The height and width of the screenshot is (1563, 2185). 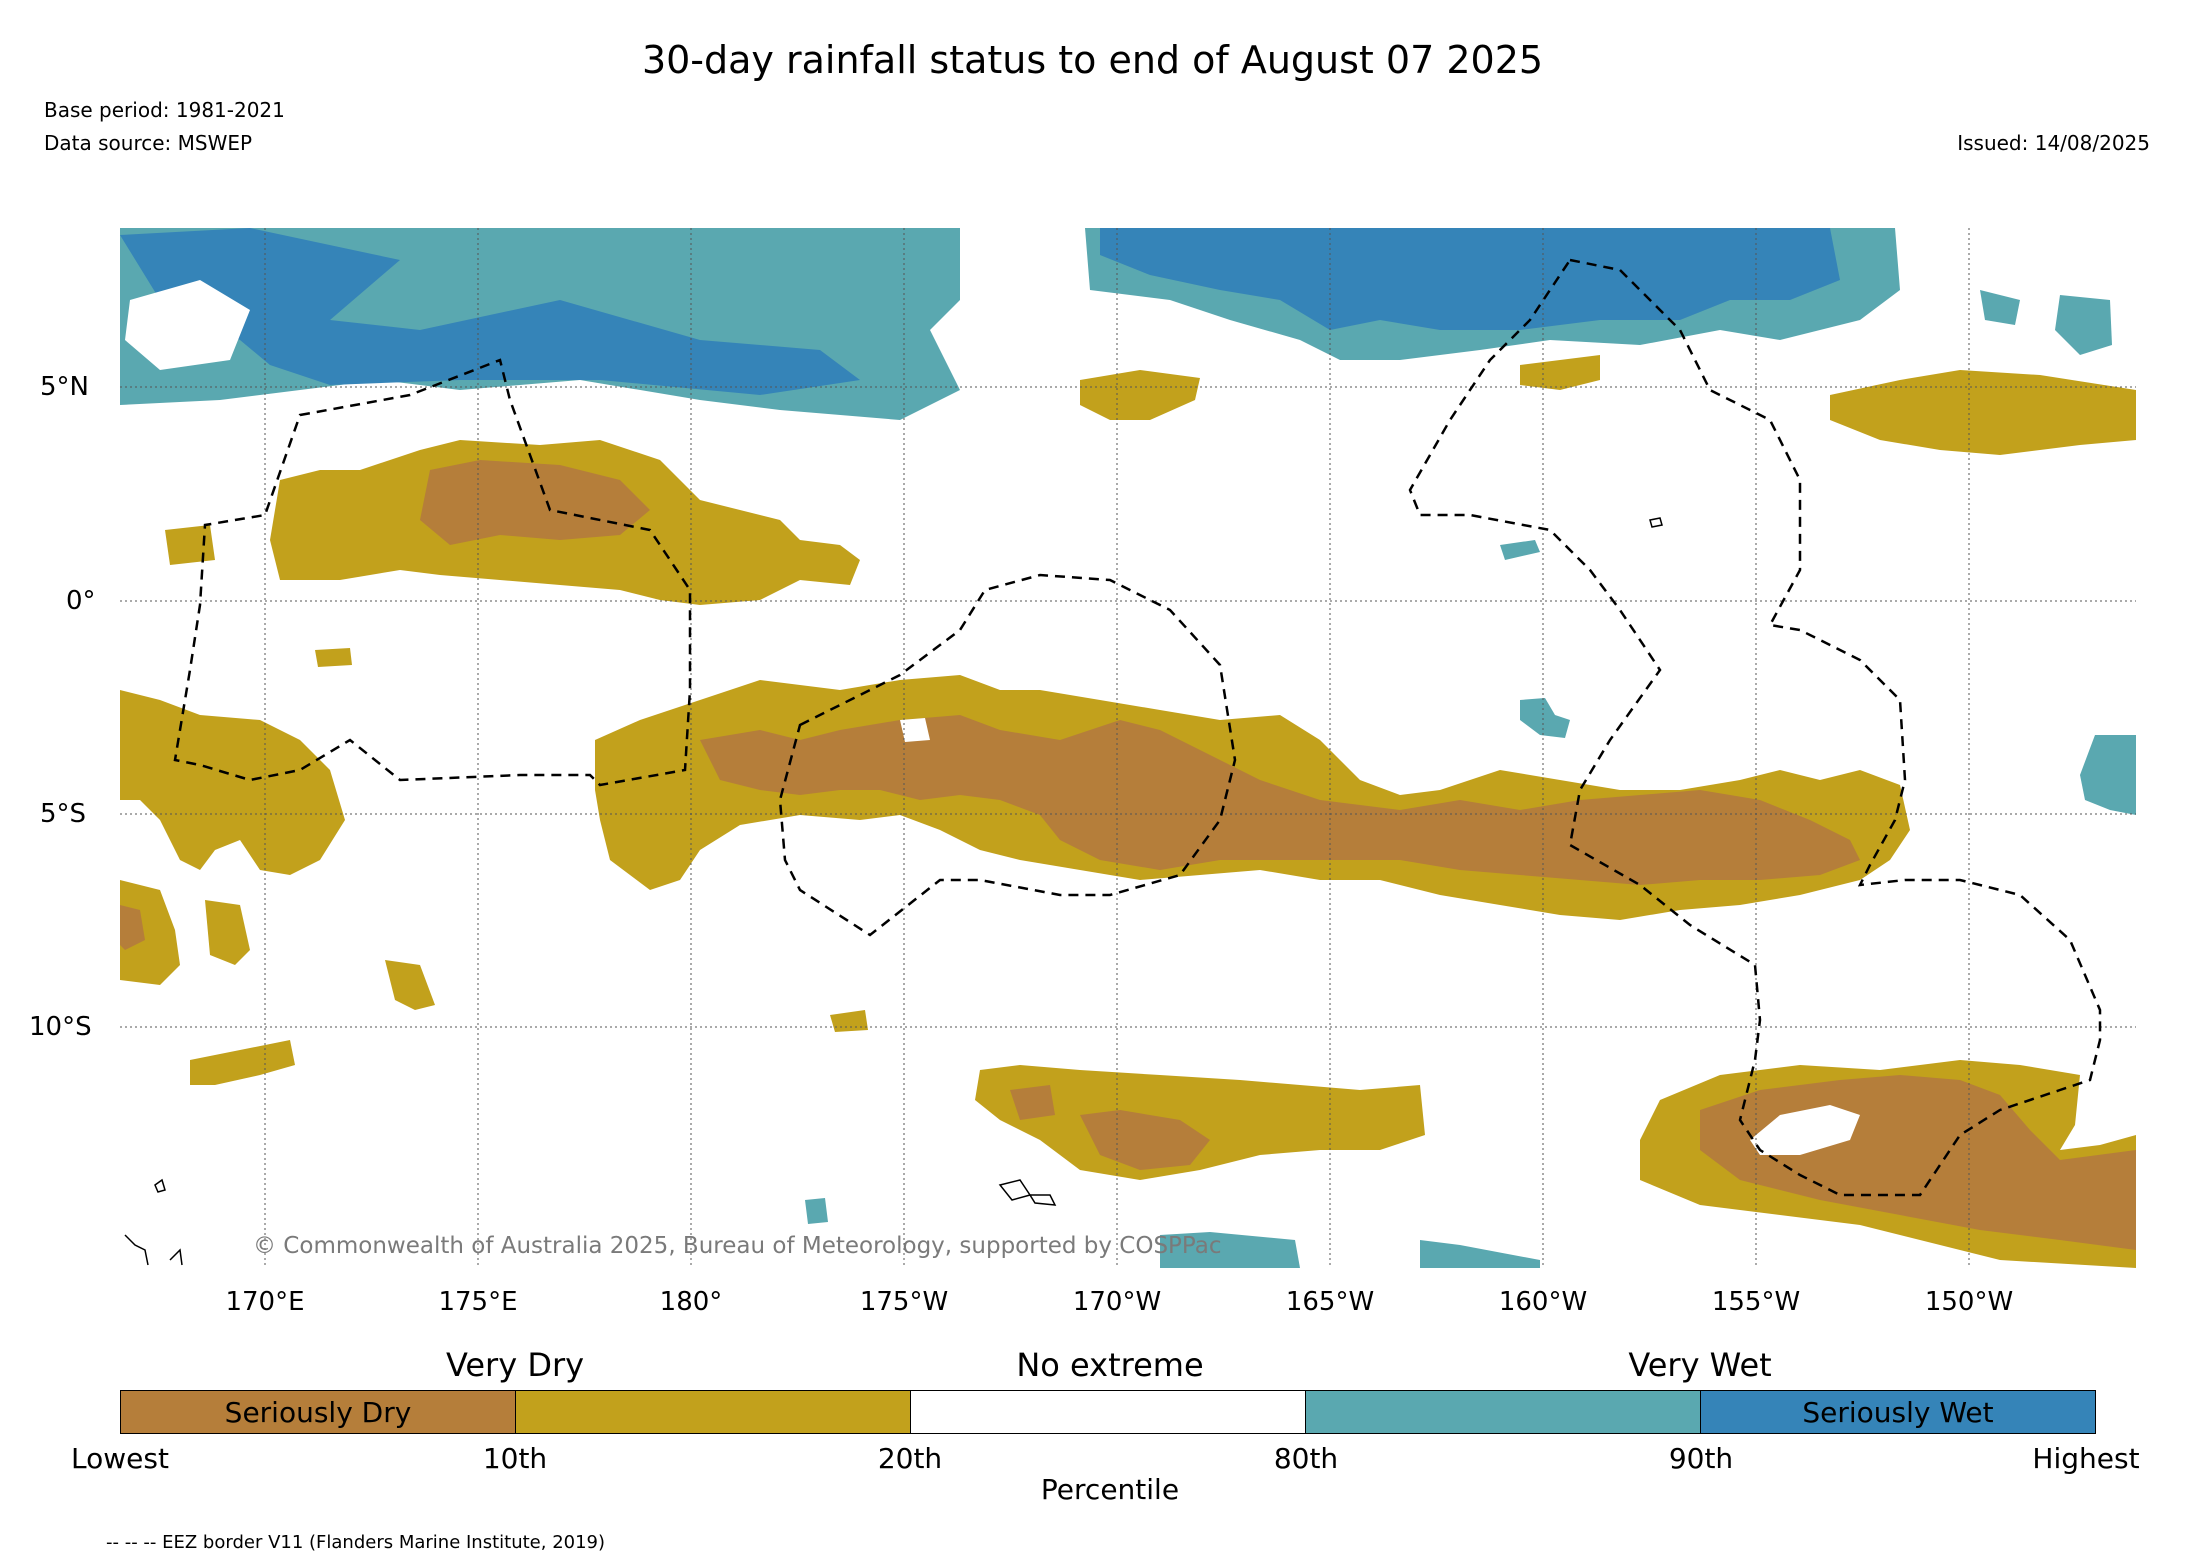 I want to click on legend-tick-label: Highest, so click(x=2086, y=1458).